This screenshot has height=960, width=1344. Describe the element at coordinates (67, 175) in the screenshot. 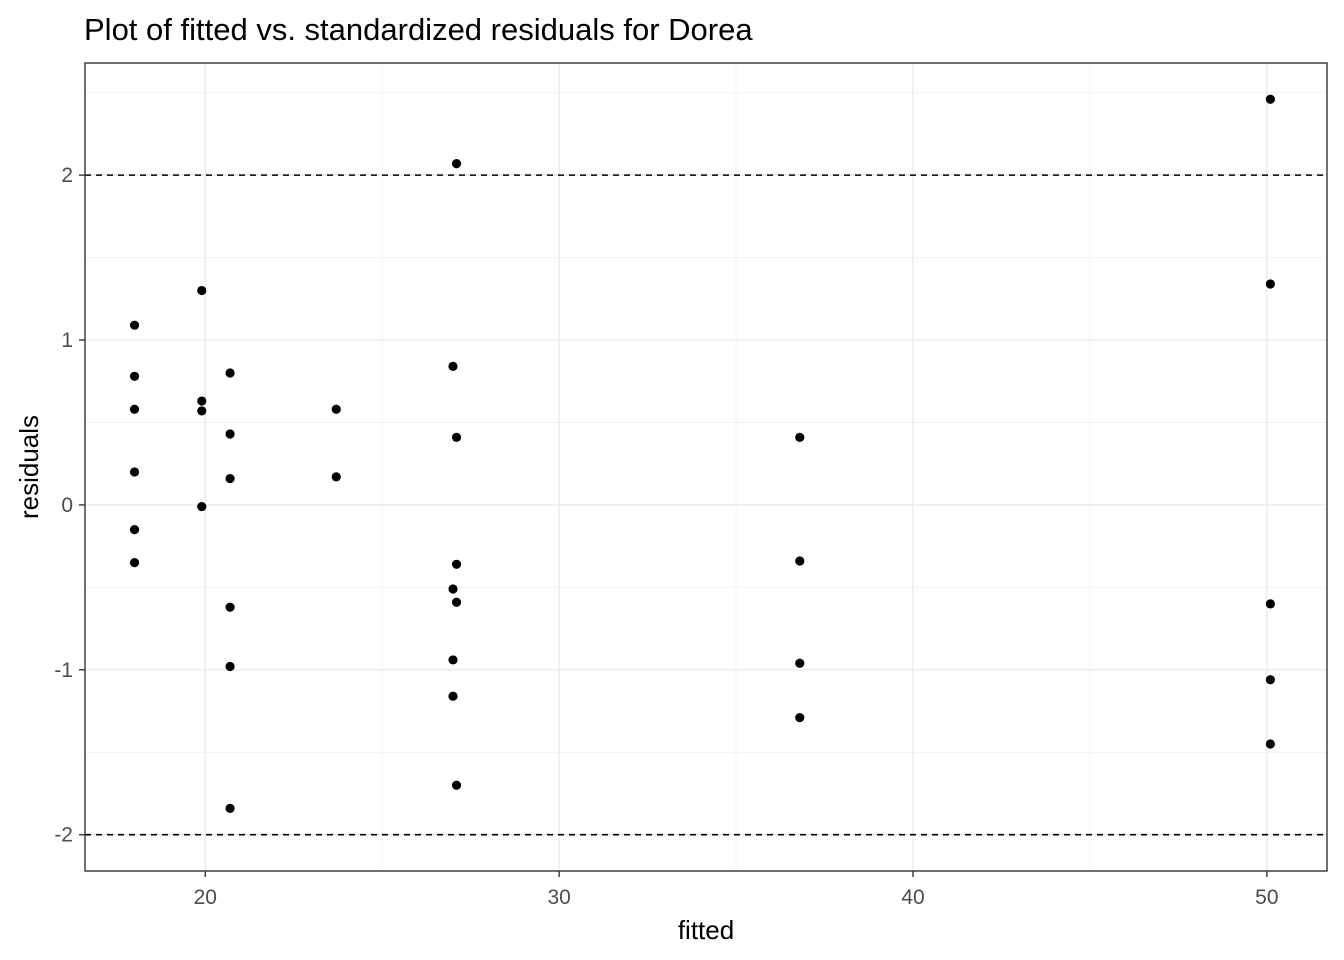

I see `y-tick-label: 2` at that location.